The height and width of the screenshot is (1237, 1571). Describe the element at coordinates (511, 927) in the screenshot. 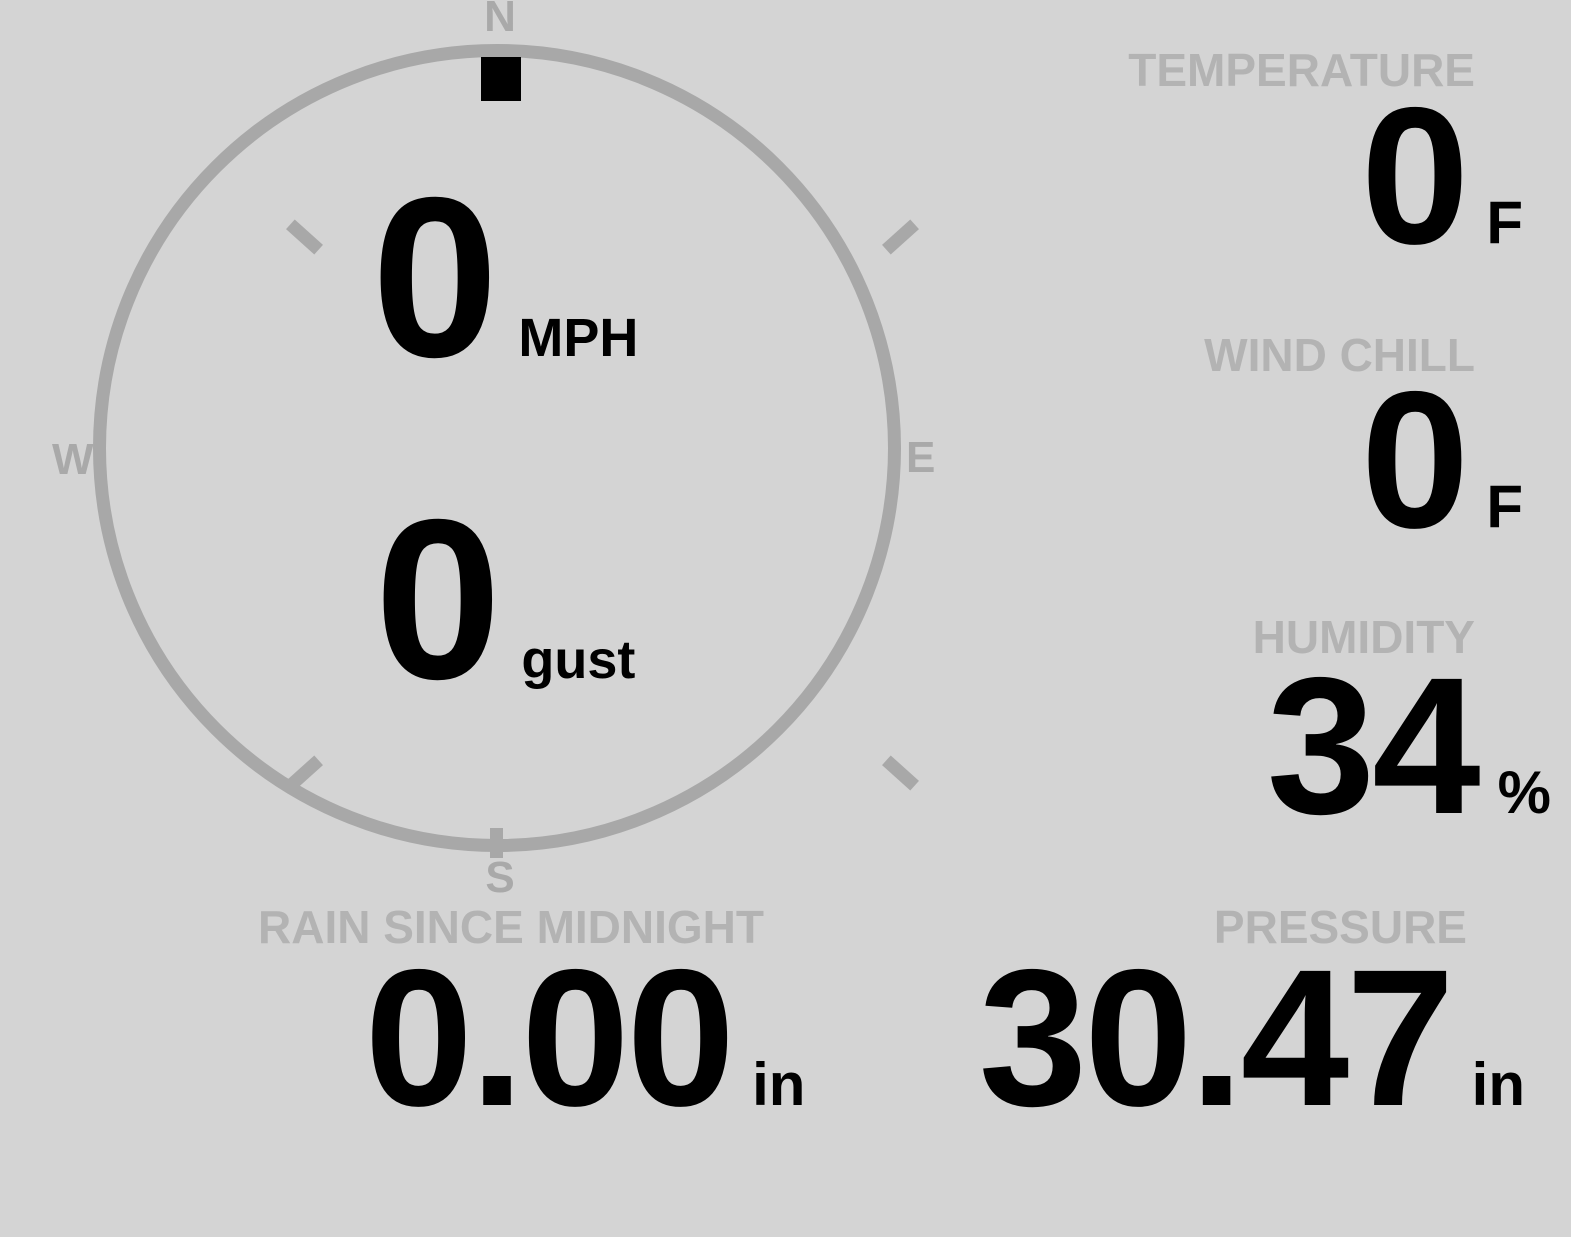

I see `rain-since-midnight-label: RAIN SINCE MIDNIGHT` at that location.